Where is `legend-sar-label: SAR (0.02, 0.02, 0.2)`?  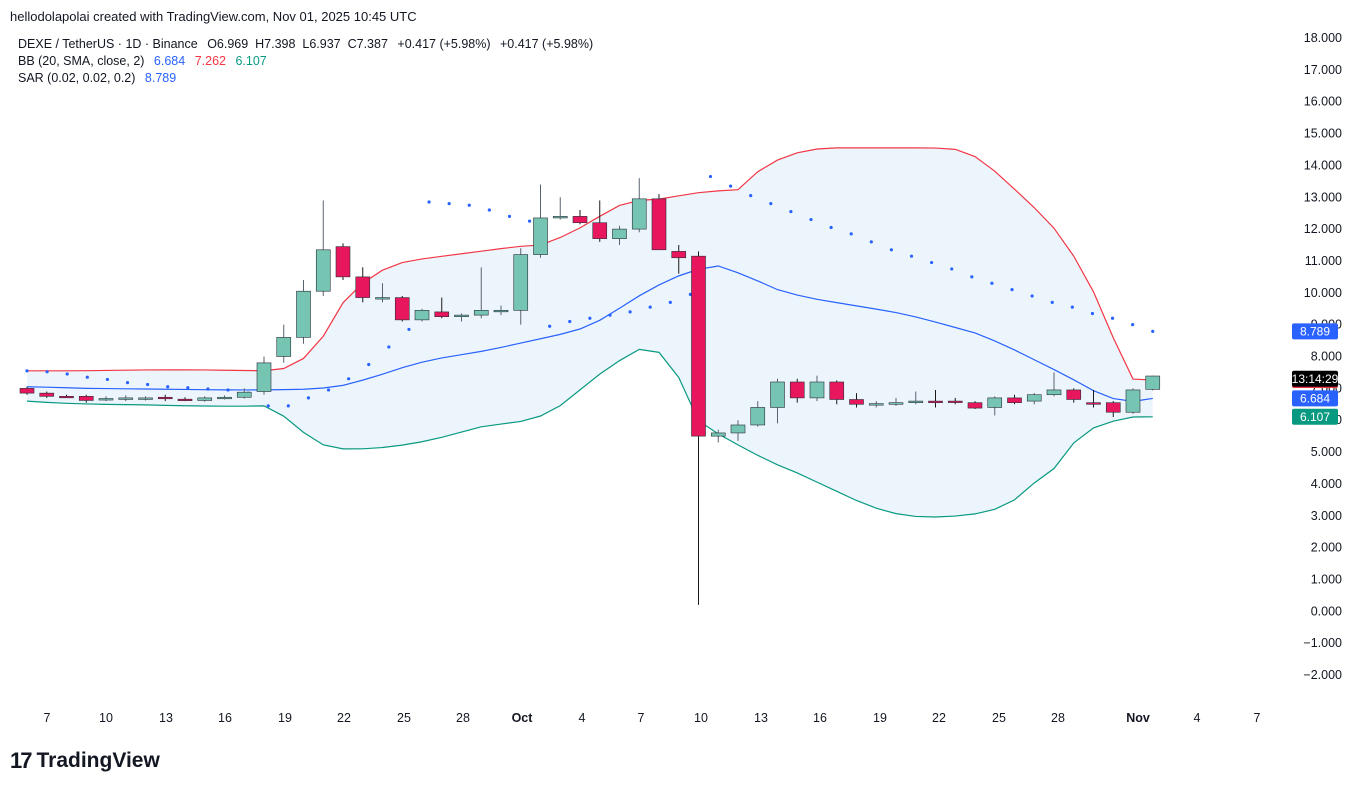 legend-sar-label: SAR (0.02, 0.02, 0.2) is located at coordinates (77, 78).